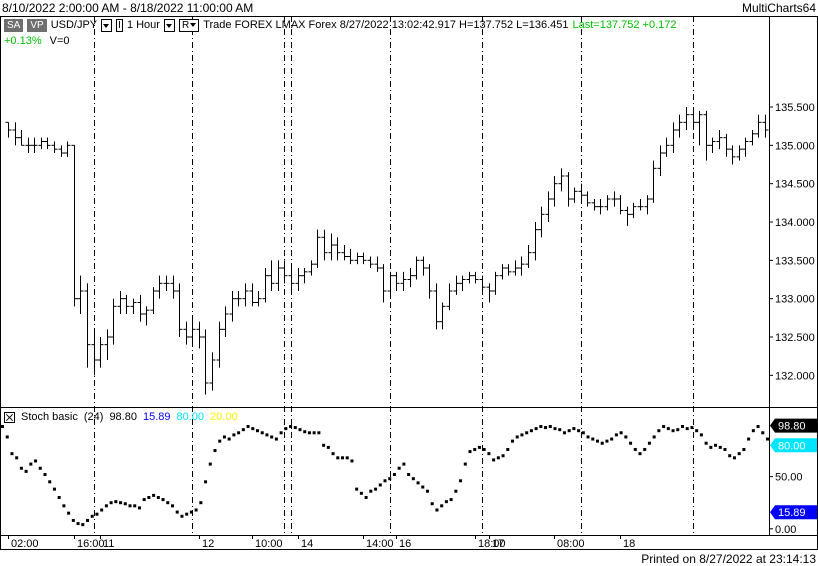 The width and height of the screenshot is (818, 566). What do you see at coordinates (405, 544) in the screenshot?
I see `time-tick-label: 16` at bounding box center [405, 544].